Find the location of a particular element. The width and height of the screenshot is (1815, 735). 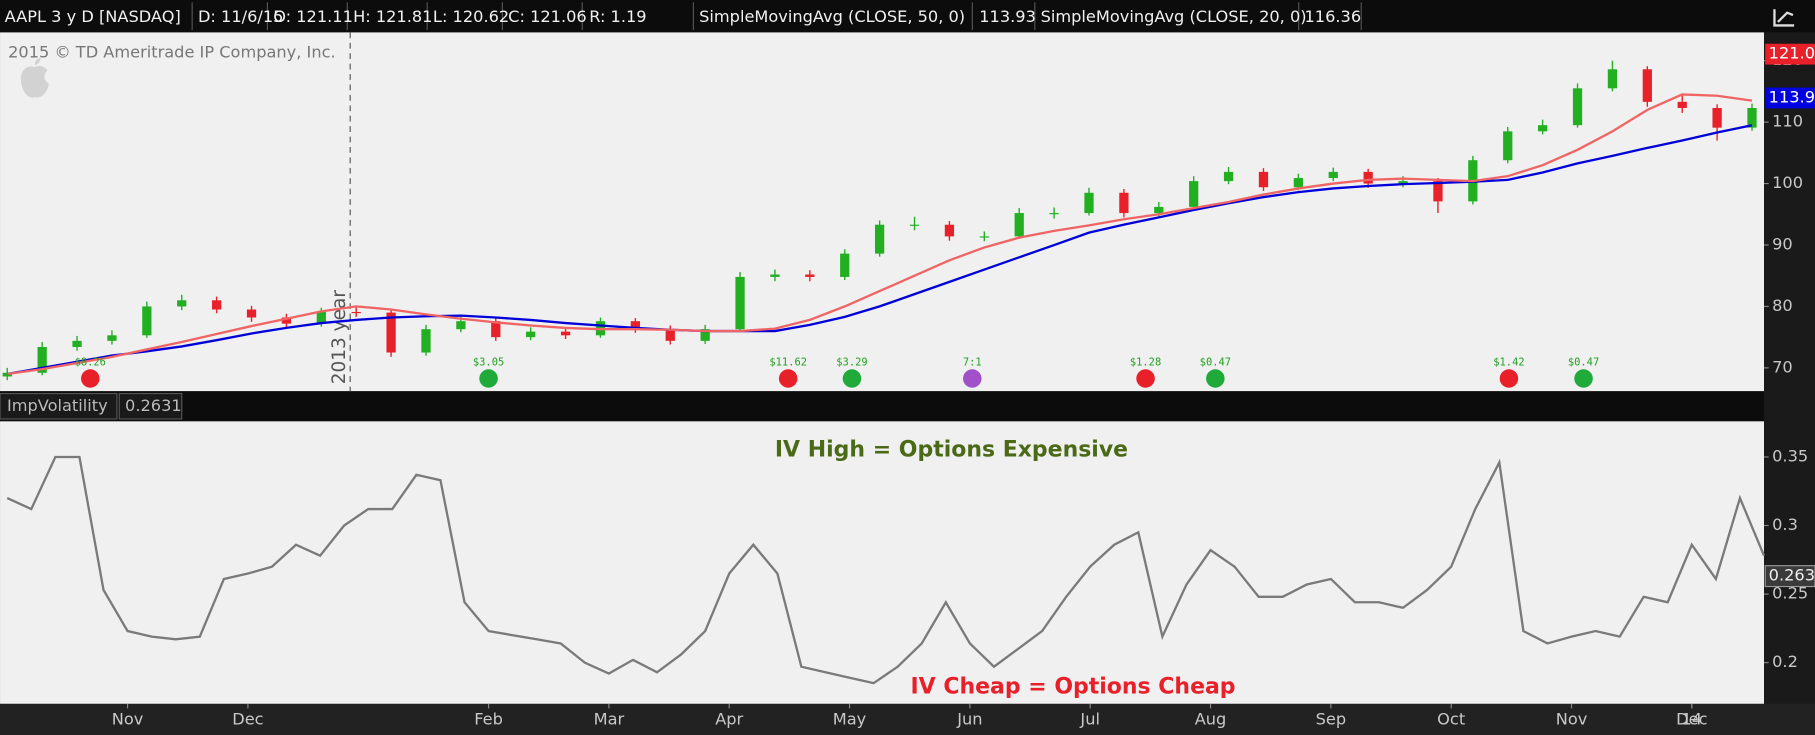

x-tick-label: Jul is located at coordinates (1089, 718).